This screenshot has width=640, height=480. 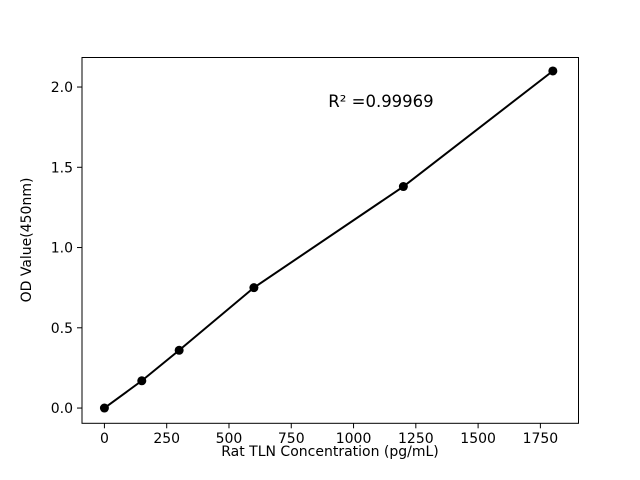 What do you see at coordinates (62, 409) in the screenshot?
I see `y-tick-label: 0.0` at bounding box center [62, 409].